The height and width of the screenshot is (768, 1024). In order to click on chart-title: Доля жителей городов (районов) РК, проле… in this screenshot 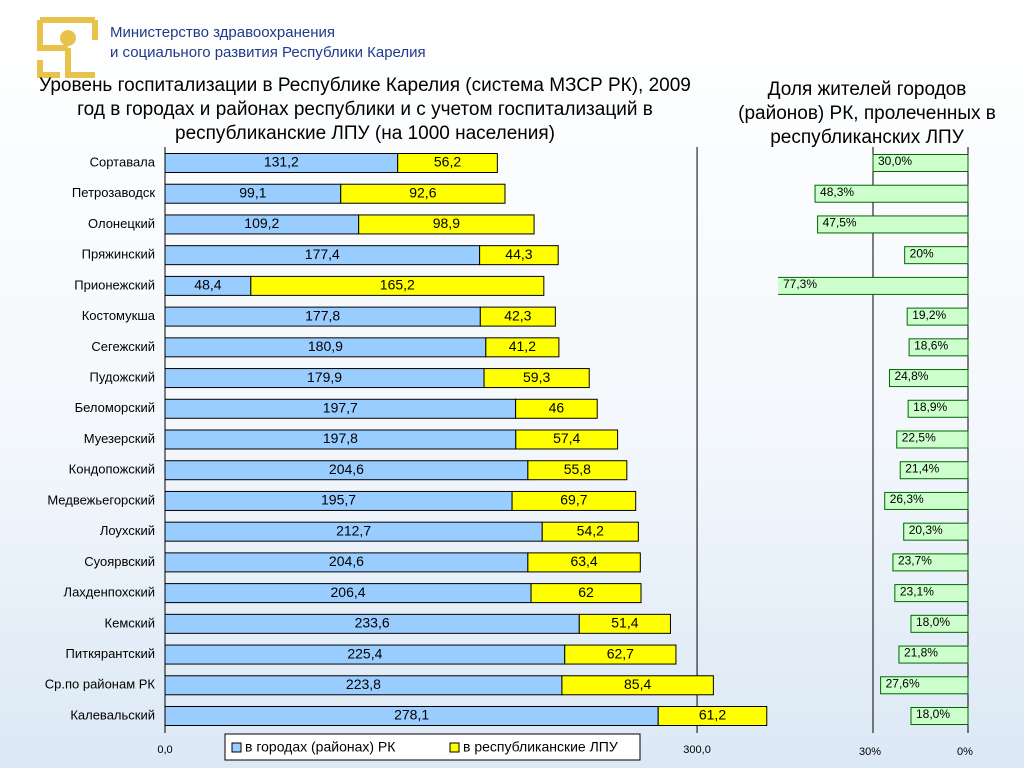, I will do `click(867, 113)`.